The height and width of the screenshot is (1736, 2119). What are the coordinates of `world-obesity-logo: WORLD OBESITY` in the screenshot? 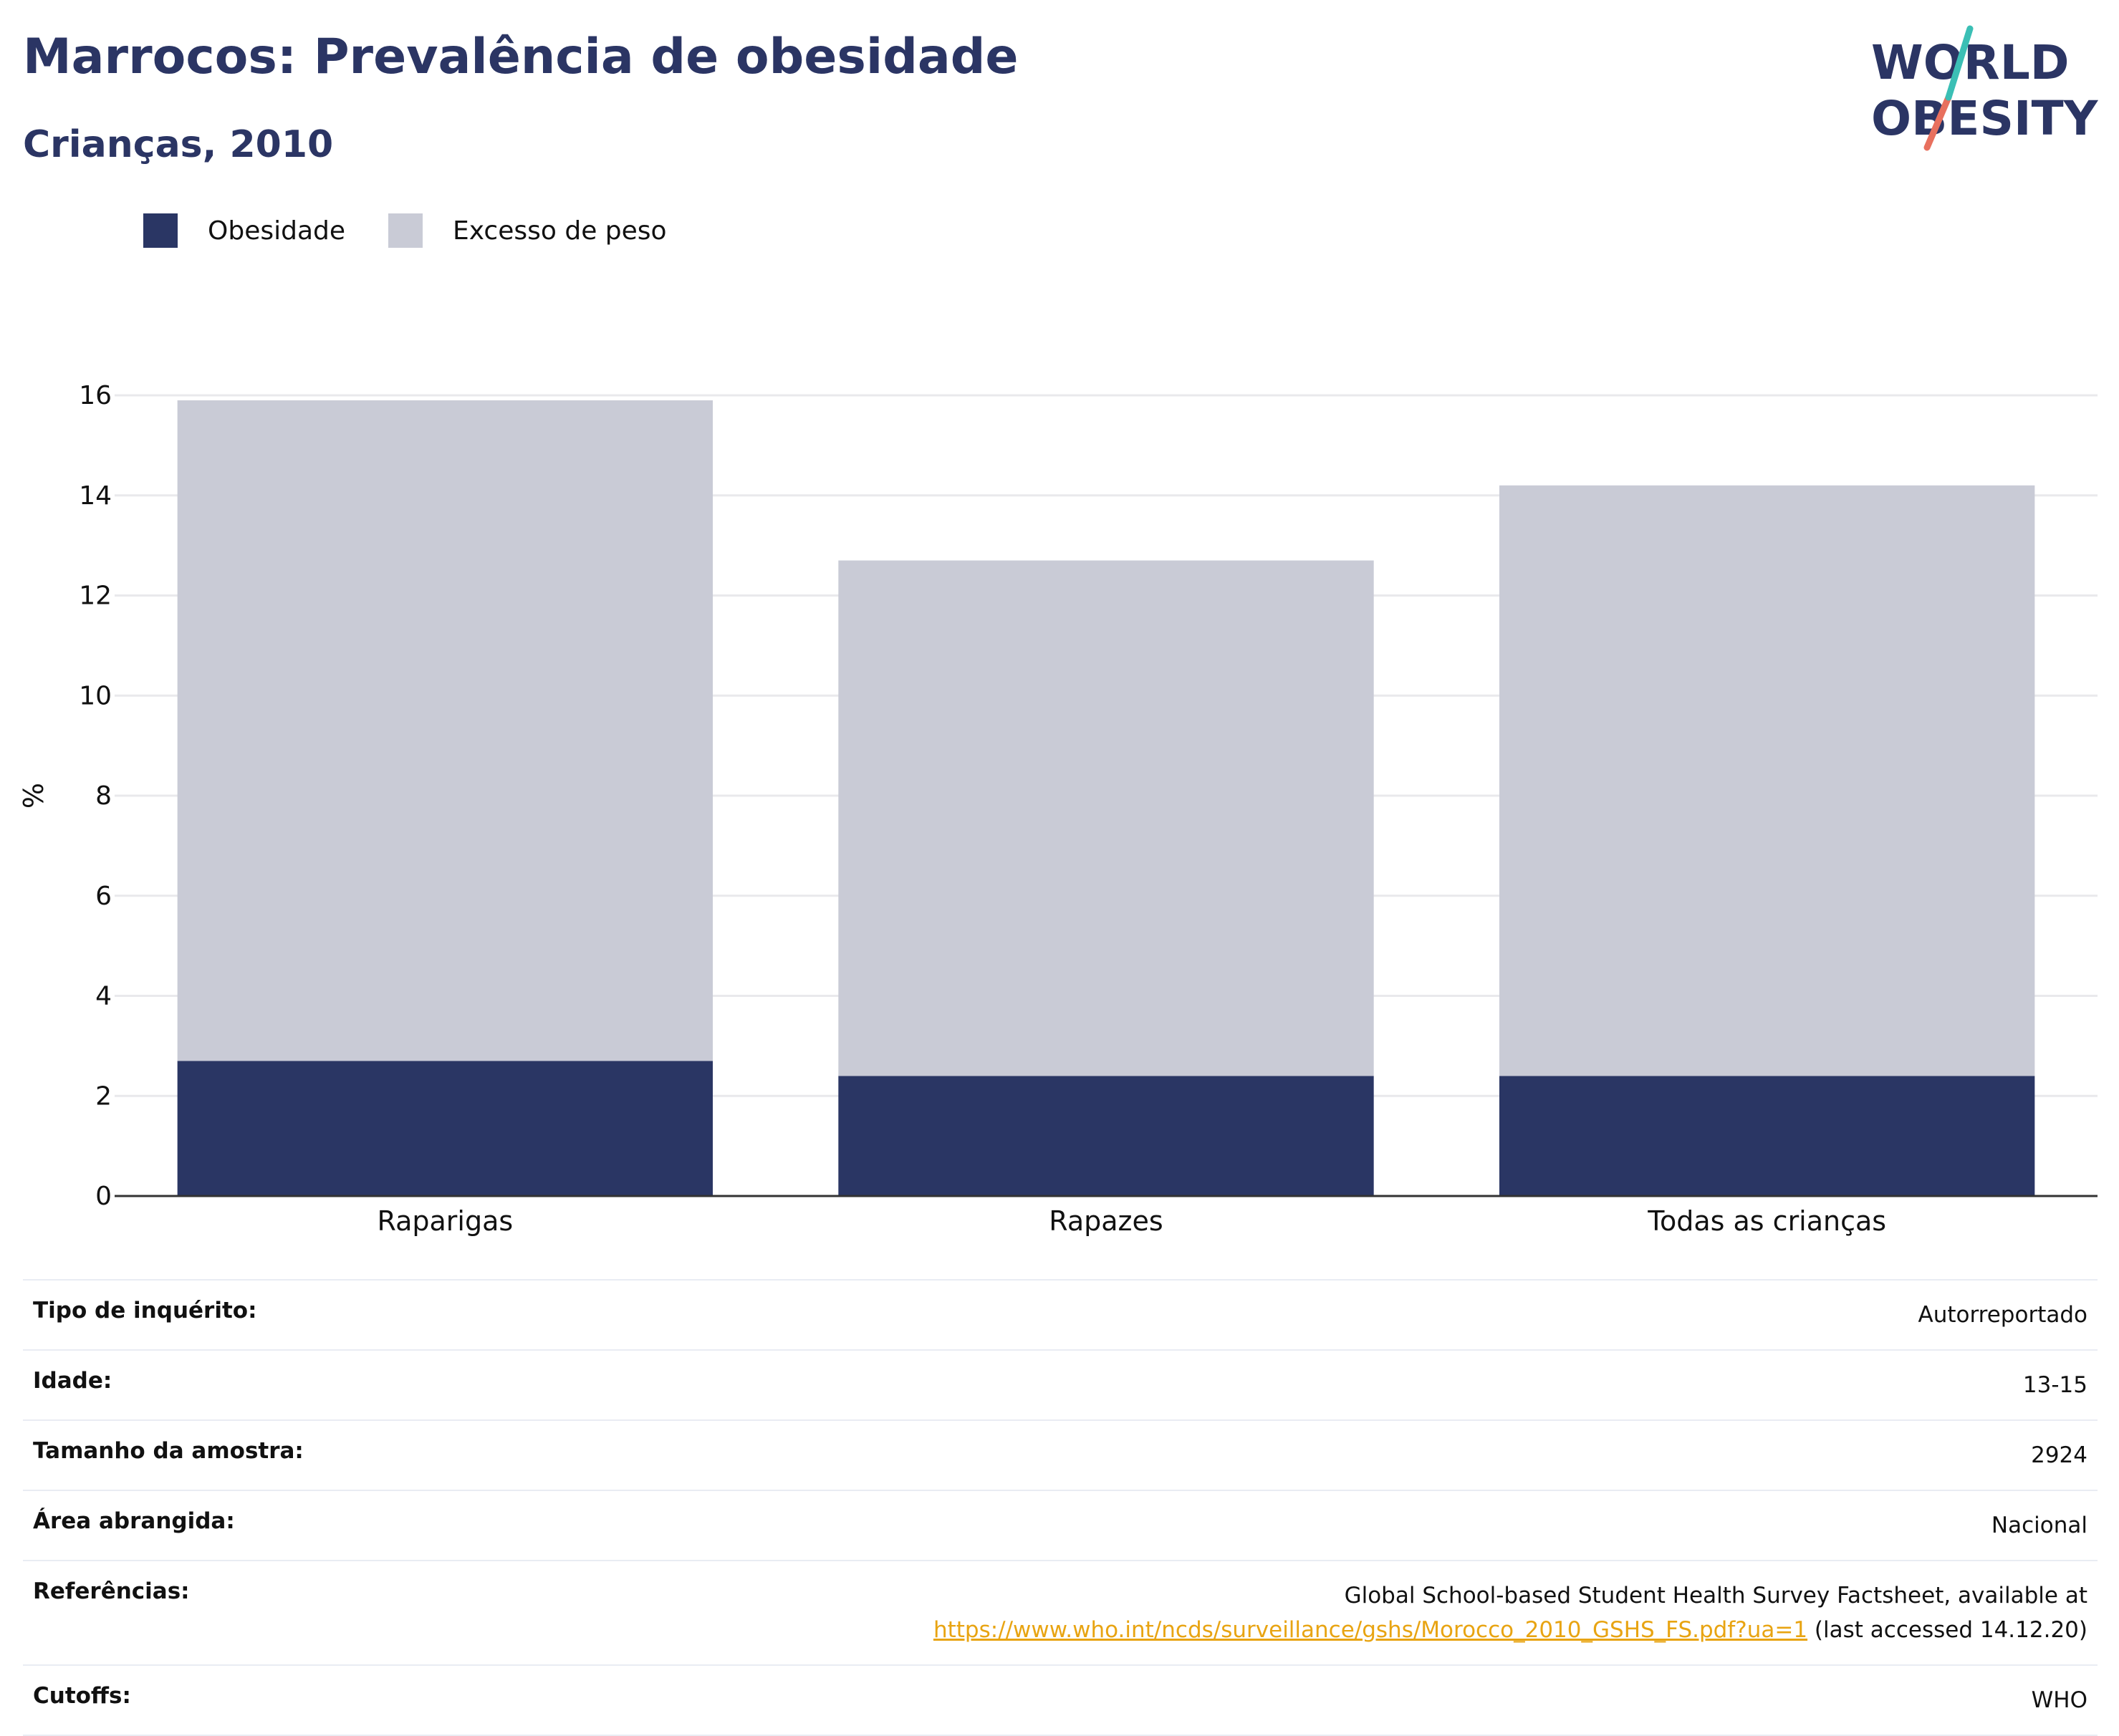 It's located at (1985, 88).